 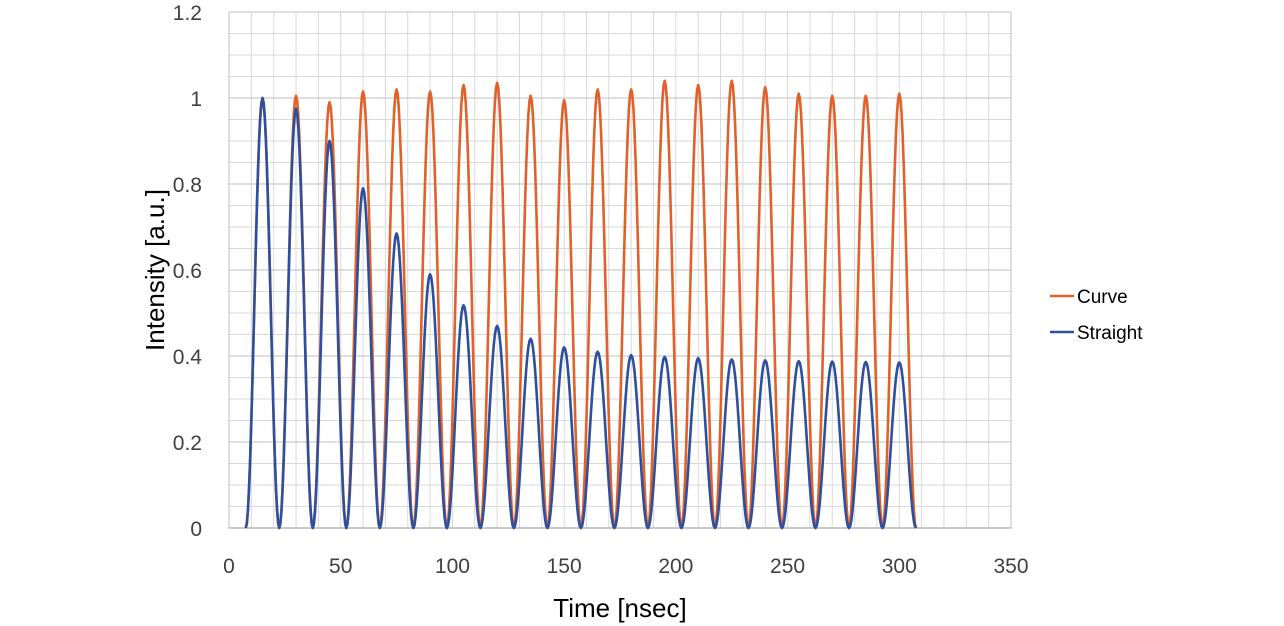 I want to click on y-tick-label: 0, so click(x=196, y=529).